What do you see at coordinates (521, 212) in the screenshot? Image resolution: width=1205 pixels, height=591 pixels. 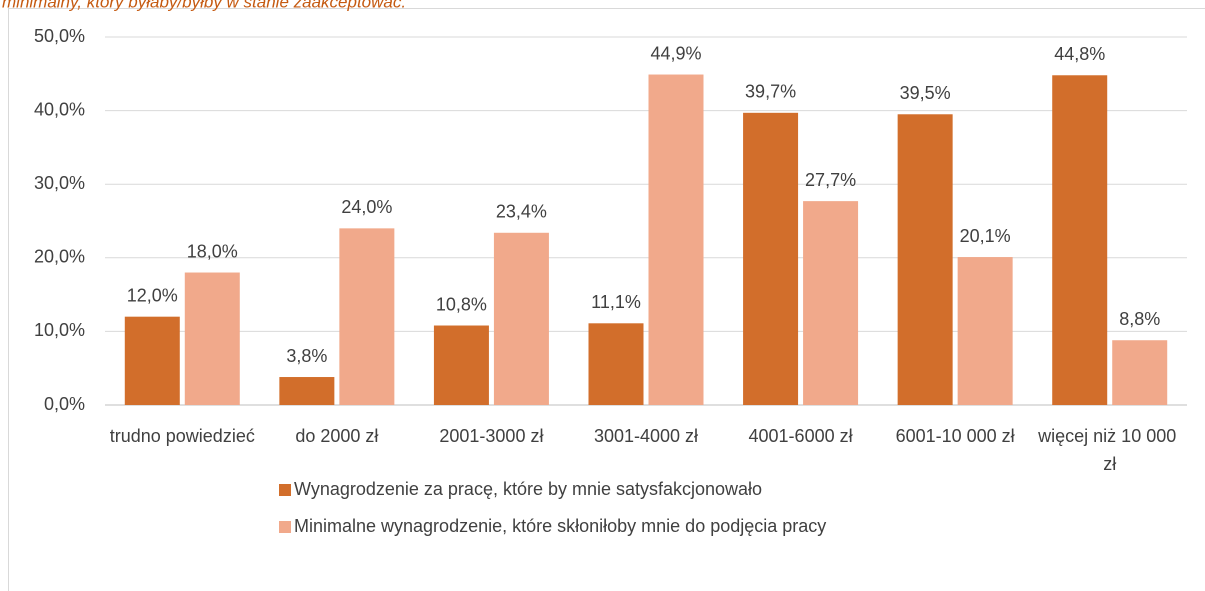 I see `data-label: 23,4%` at bounding box center [521, 212].